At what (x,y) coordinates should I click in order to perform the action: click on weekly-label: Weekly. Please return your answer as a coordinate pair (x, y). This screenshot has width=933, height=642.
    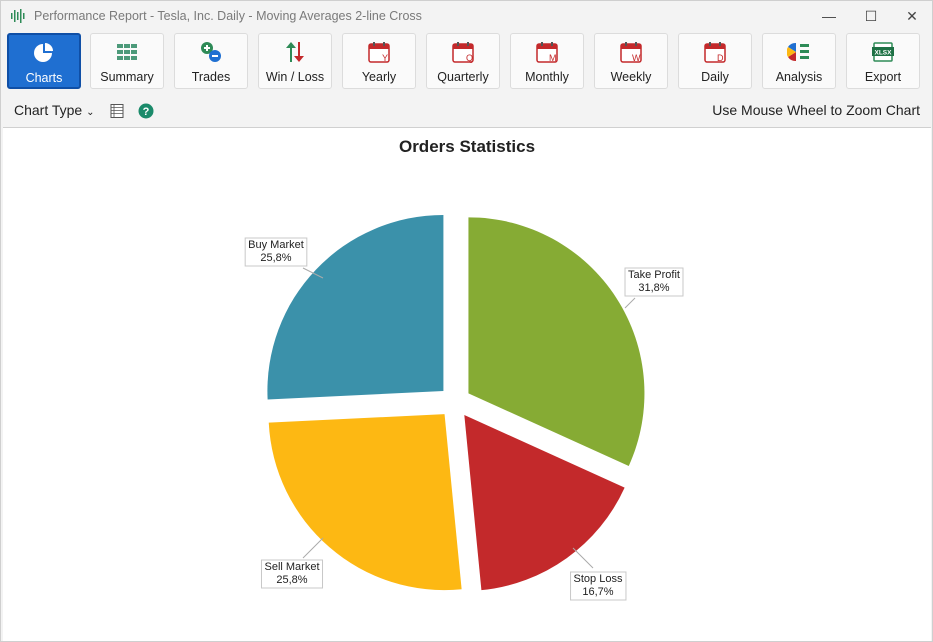
    Looking at the image, I should click on (631, 77).